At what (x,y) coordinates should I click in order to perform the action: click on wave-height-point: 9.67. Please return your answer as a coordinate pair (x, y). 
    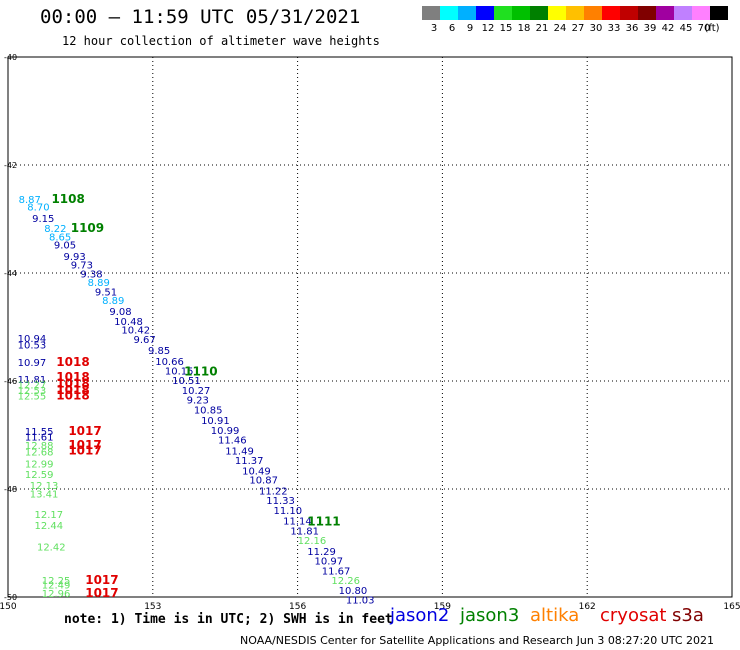
    Looking at the image, I should click on (144, 340).